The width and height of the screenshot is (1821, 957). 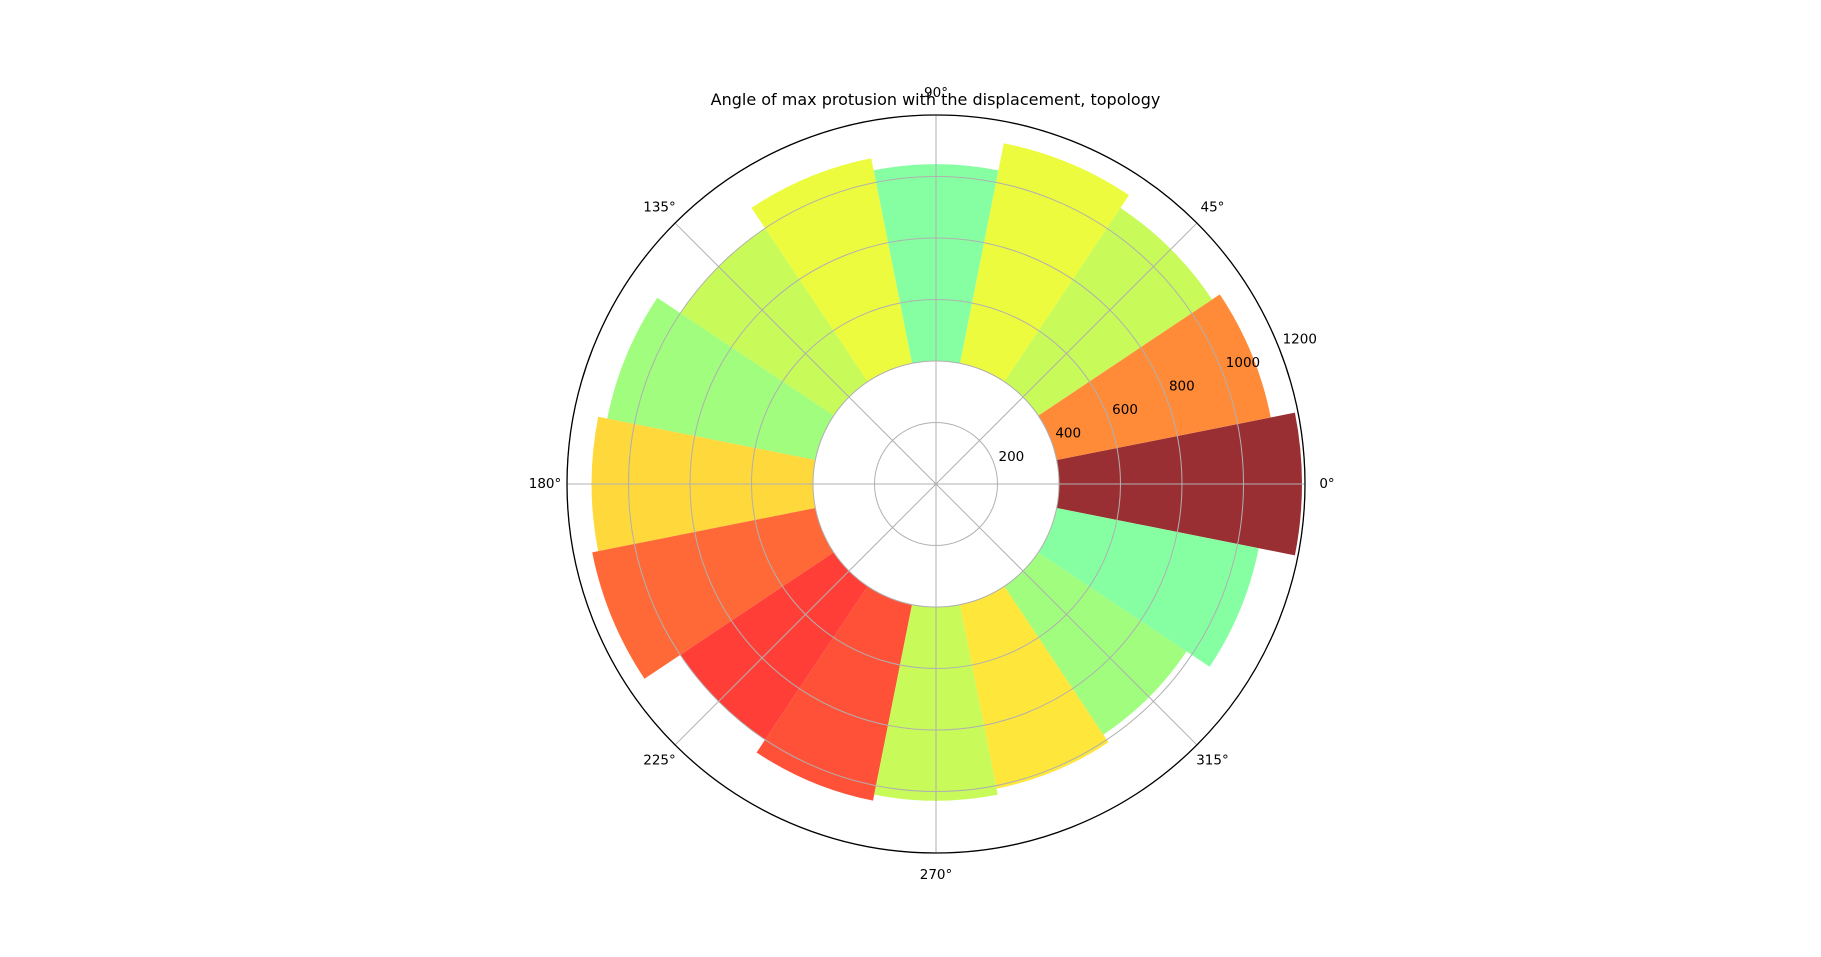 What do you see at coordinates (1326, 484) in the screenshot?
I see `angle-tick-label: 0°` at bounding box center [1326, 484].